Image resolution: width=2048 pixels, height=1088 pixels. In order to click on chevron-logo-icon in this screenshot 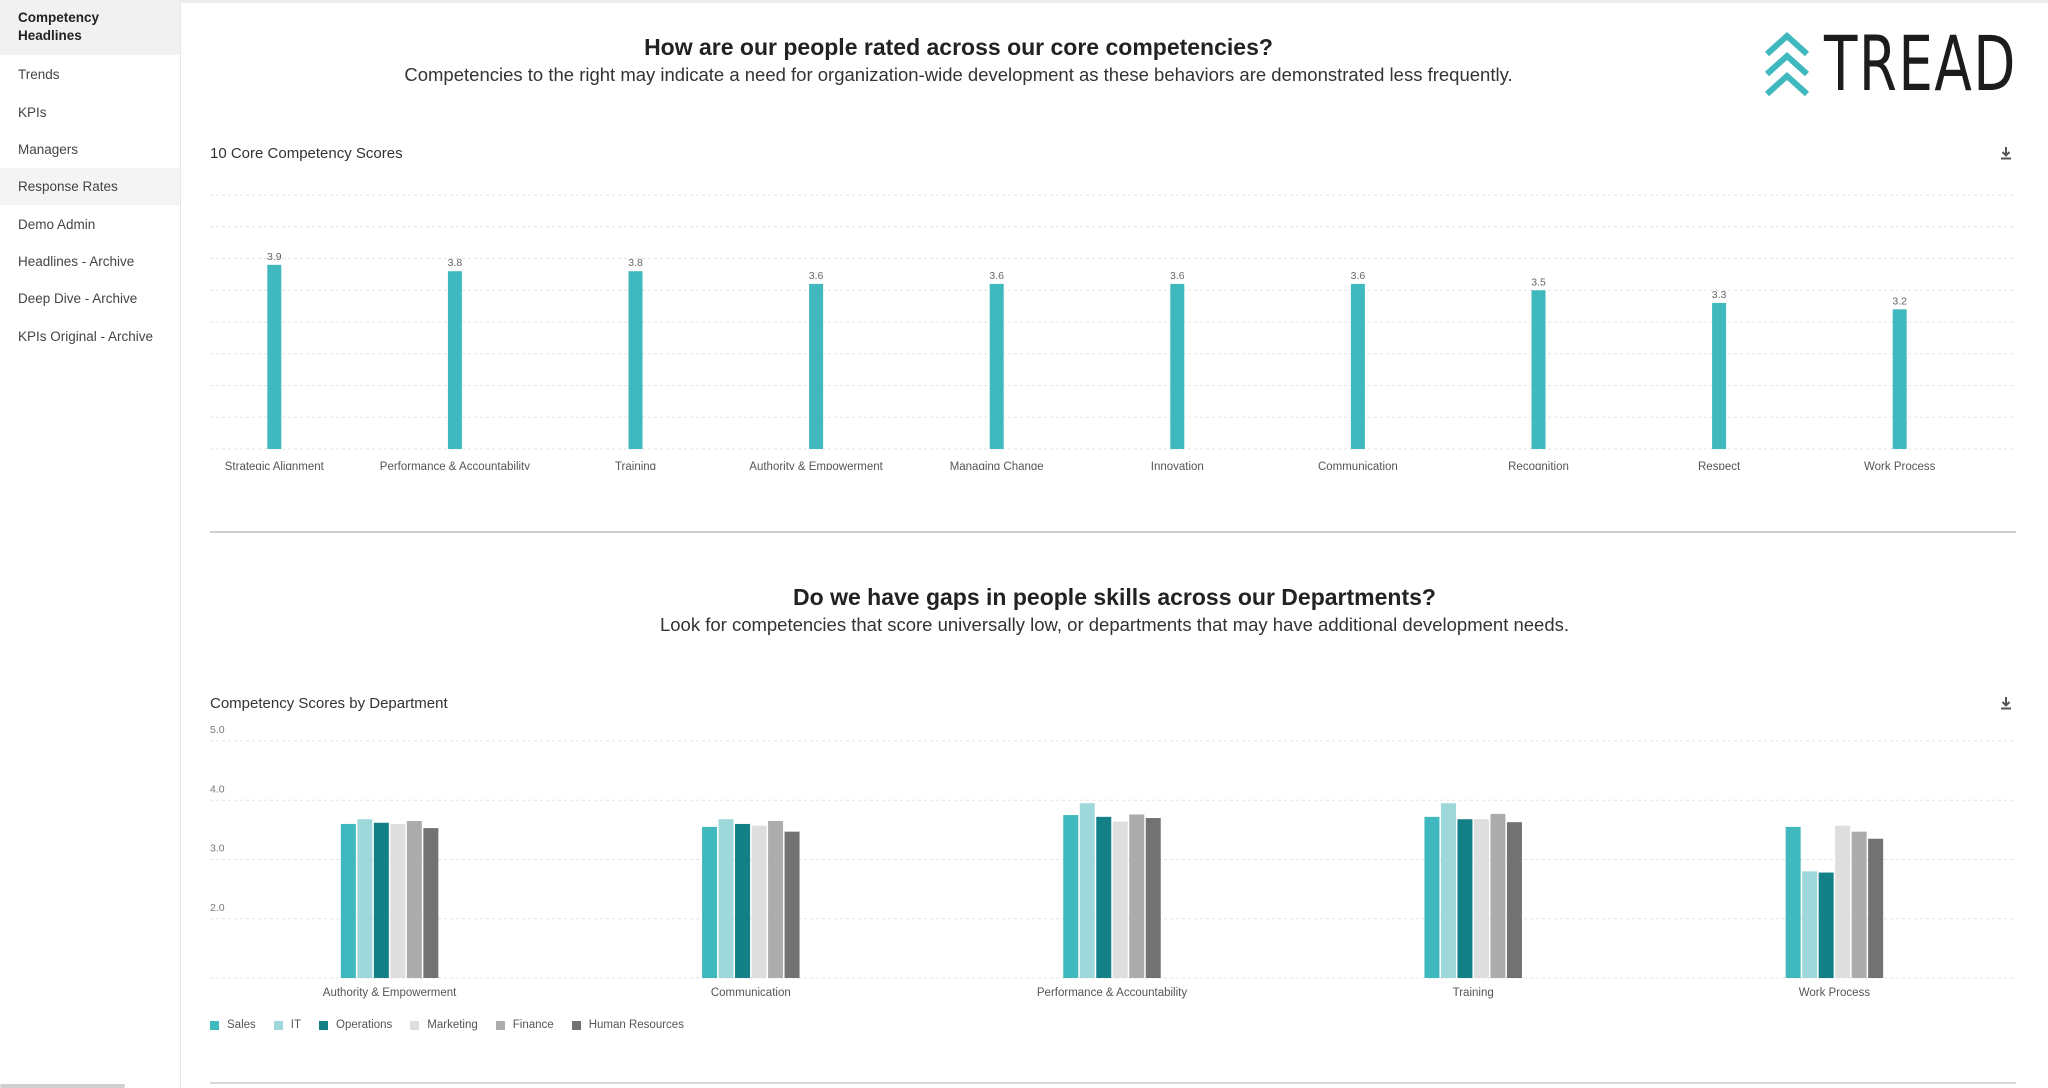, I will do `click(1787, 64)`.